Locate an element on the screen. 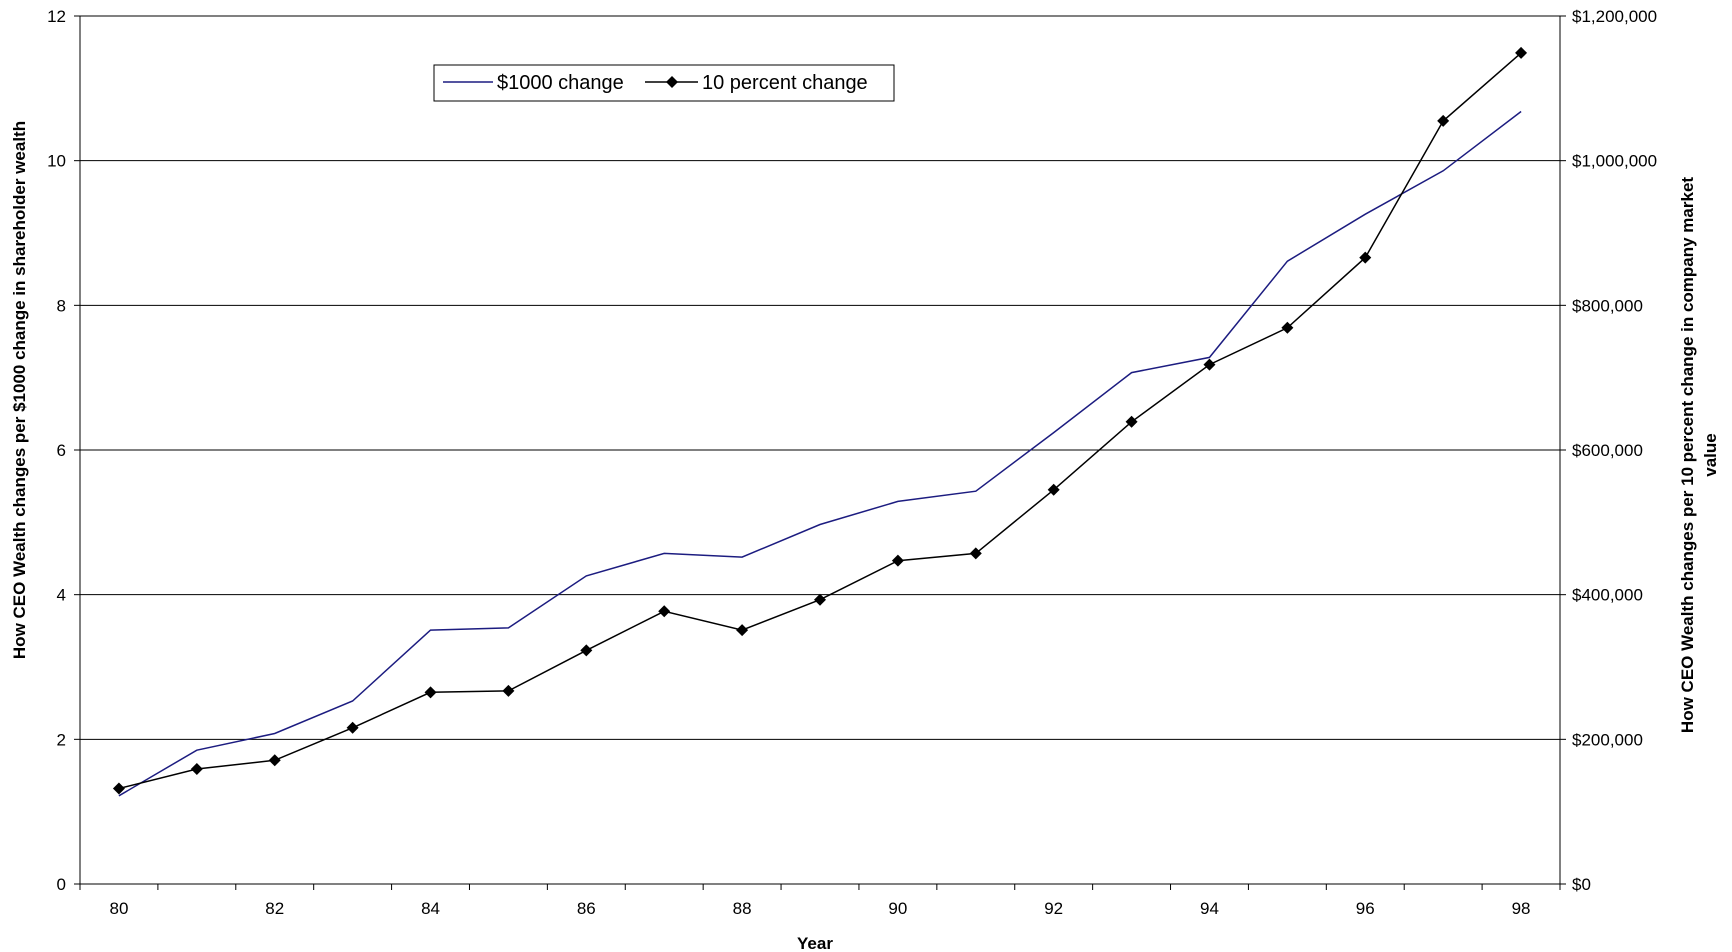 This screenshot has width=1732, height=952. legend-box is located at coordinates (664, 83).